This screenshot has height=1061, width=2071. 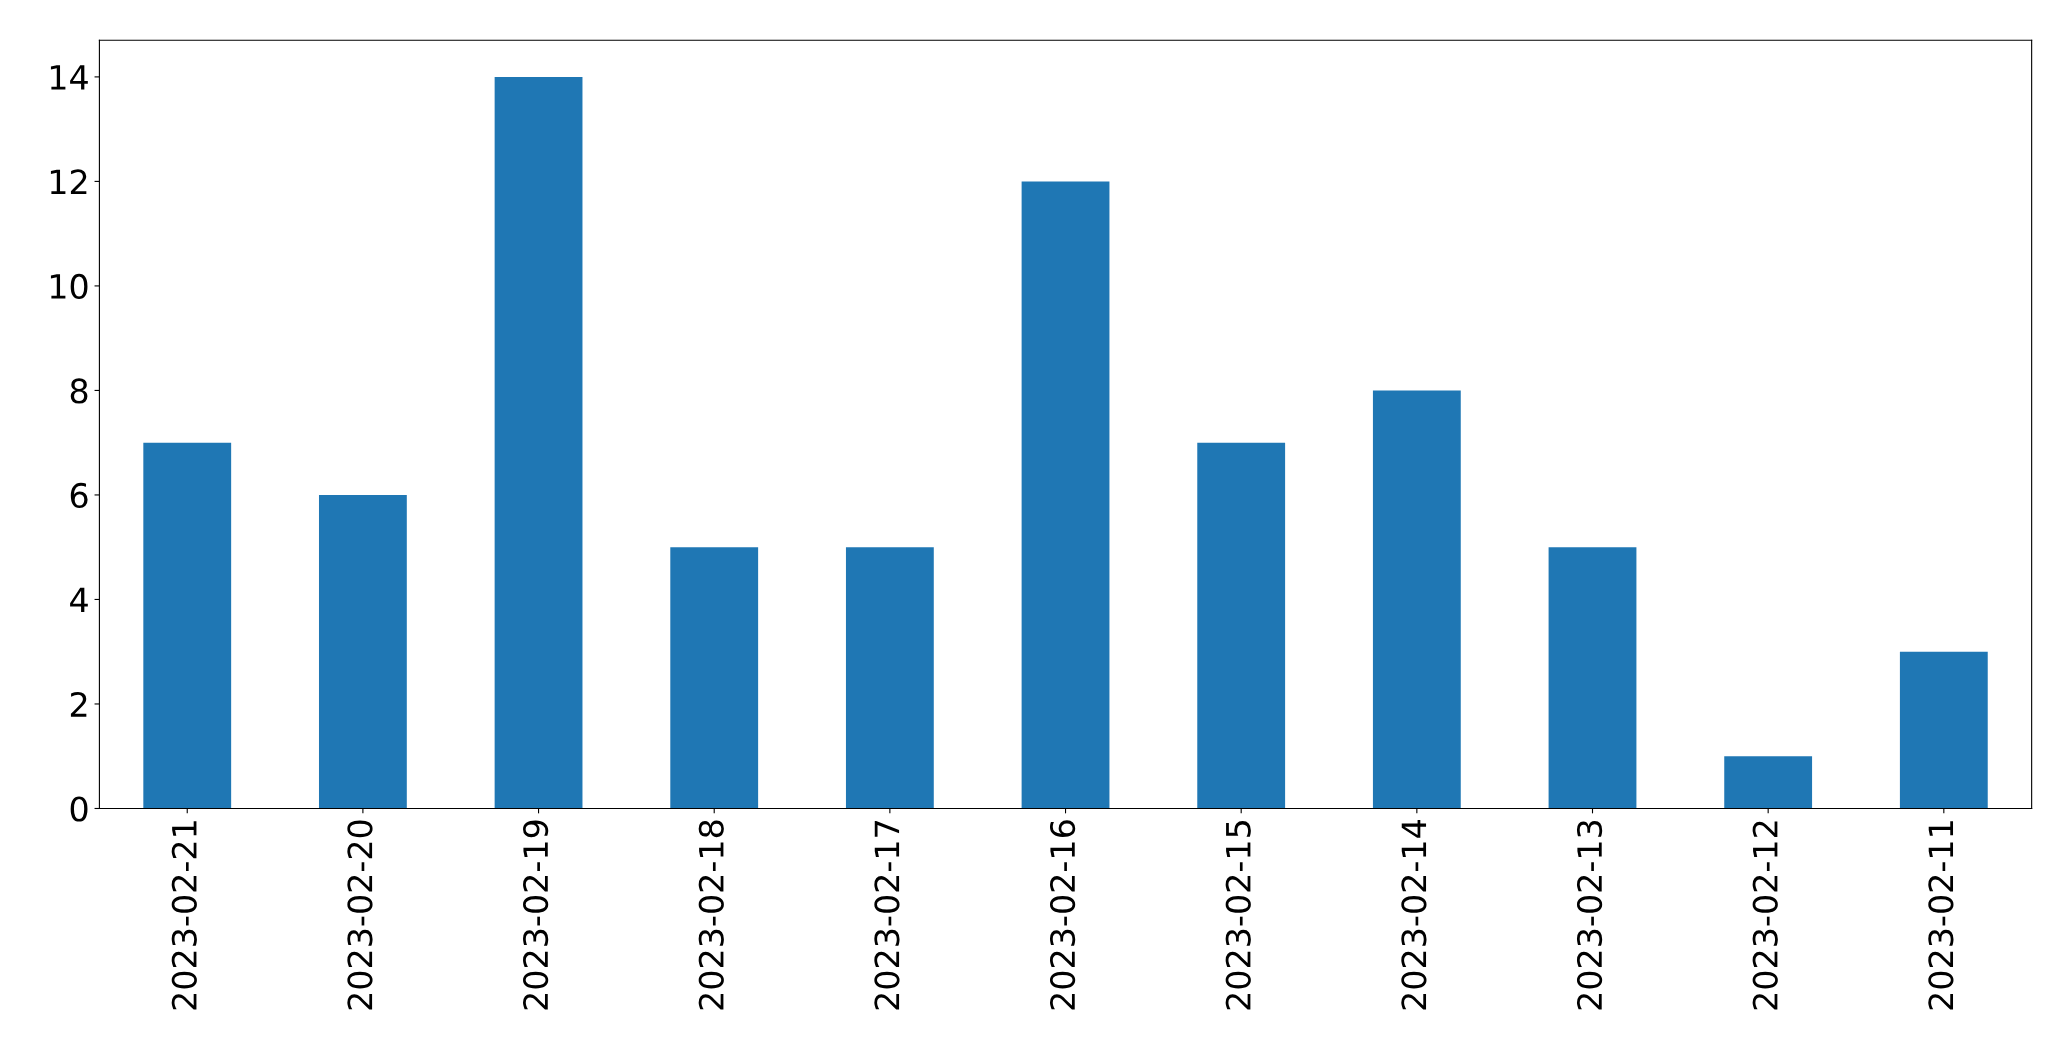 I want to click on x-tick-label: 2023-02-18, so click(x=711, y=915).